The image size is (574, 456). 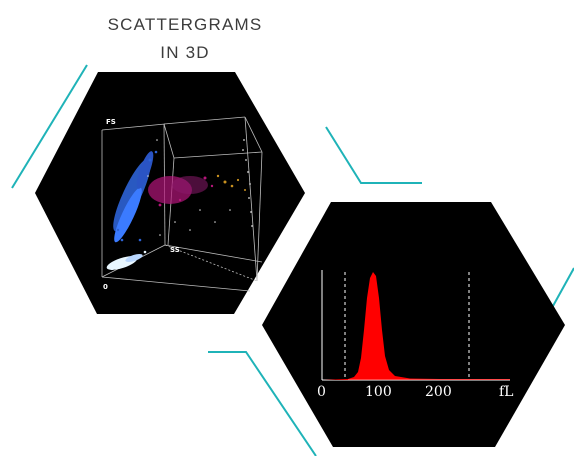 What do you see at coordinates (378, 392) in the screenshot?
I see `histogram-tick-100: 100` at bounding box center [378, 392].